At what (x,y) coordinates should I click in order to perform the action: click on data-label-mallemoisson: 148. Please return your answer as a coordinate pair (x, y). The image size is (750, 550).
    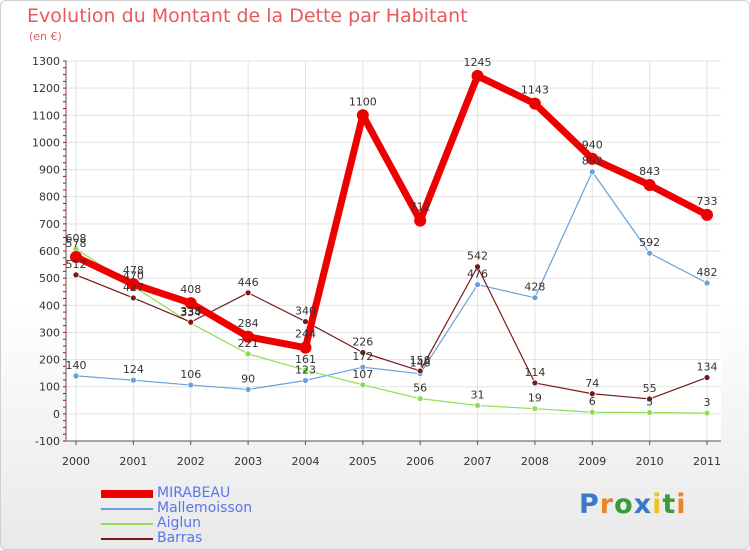
    Looking at the image, I should click on (420, 363).